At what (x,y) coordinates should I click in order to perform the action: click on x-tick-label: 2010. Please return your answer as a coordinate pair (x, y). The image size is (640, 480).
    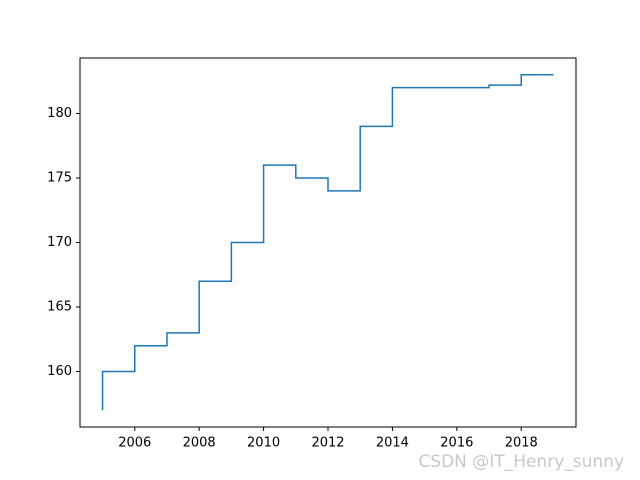
    Looking at the image, I should click on (263, 443).